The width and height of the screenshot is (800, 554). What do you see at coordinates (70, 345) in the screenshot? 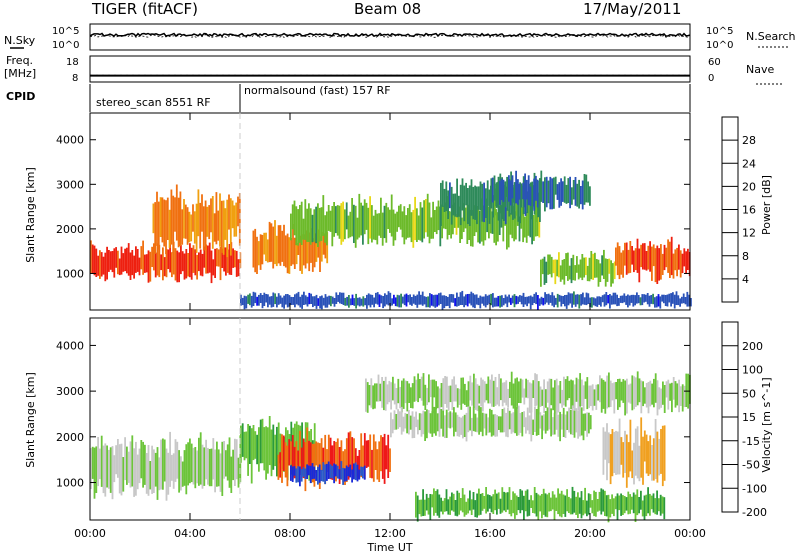
I see `y-tick-label: 4000` at bounding box center [70, 345].